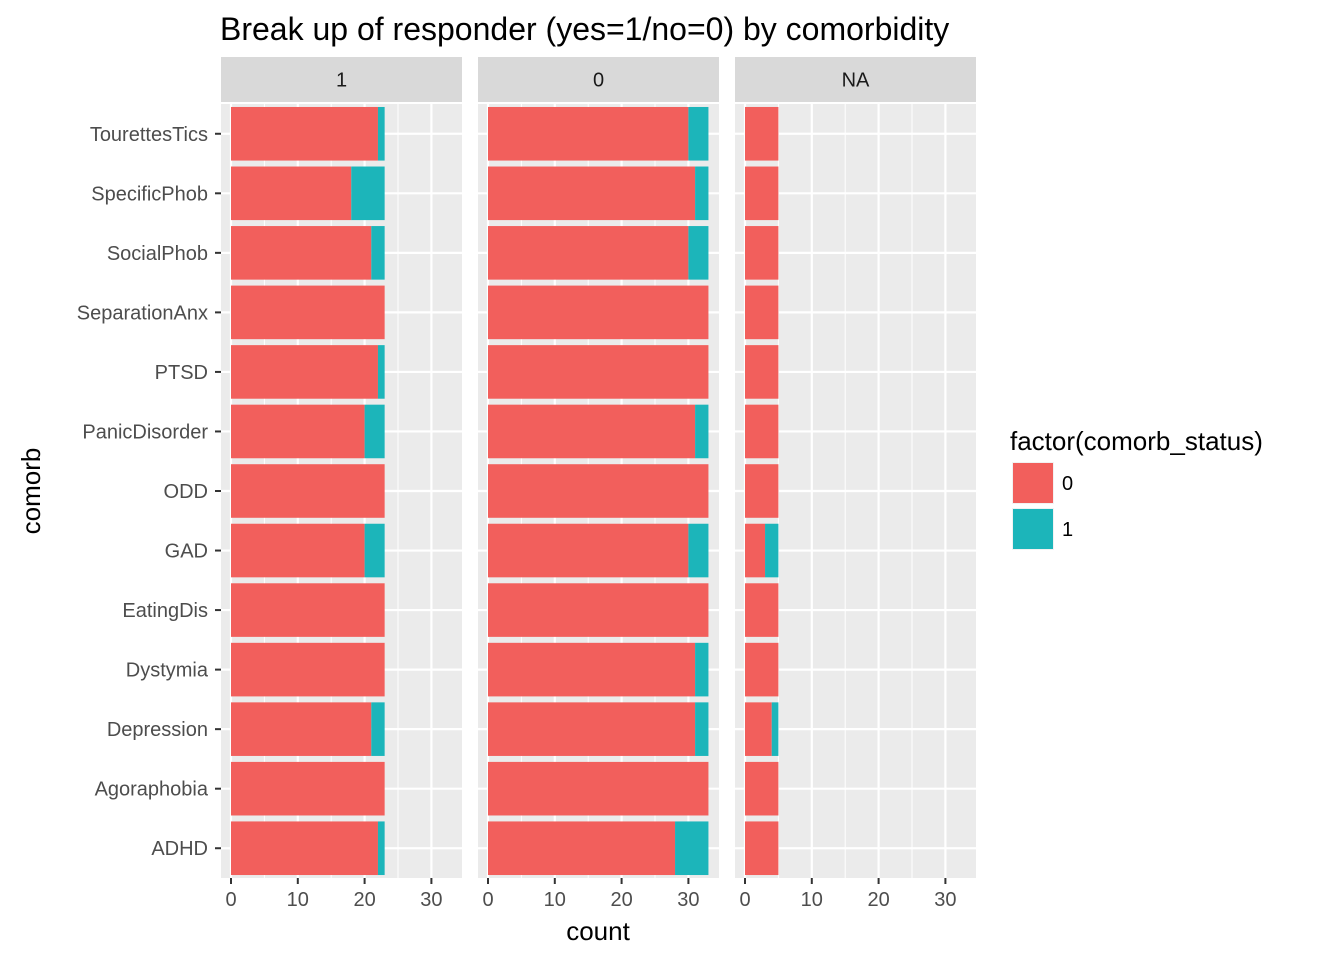  I want to click on y-tick-label: SpecificPhob, so click(149, 194).